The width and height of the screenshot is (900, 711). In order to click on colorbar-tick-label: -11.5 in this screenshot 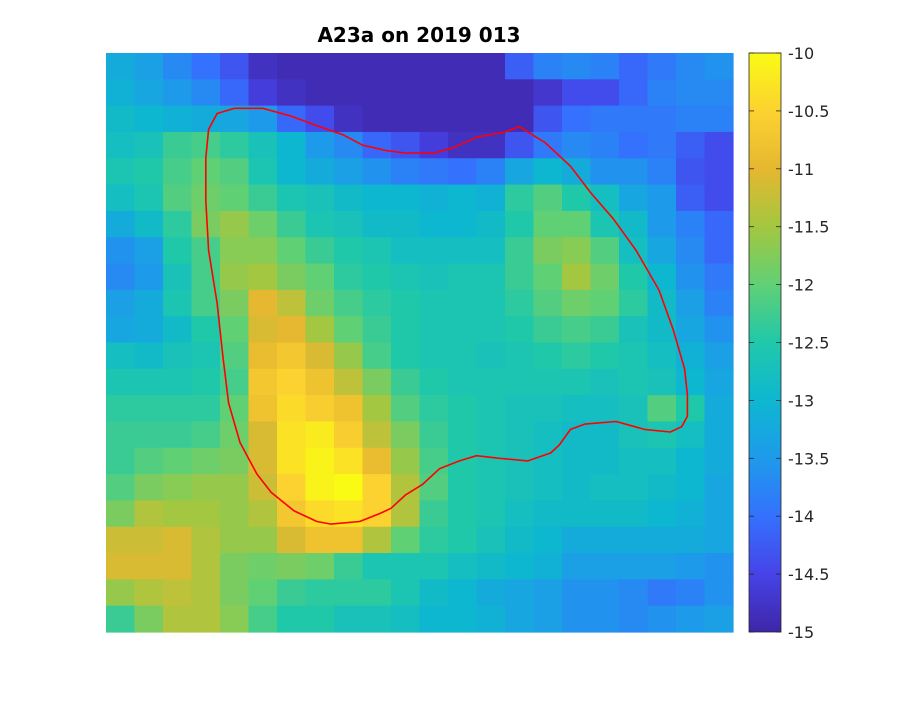, I will do `click(808, 227)`.